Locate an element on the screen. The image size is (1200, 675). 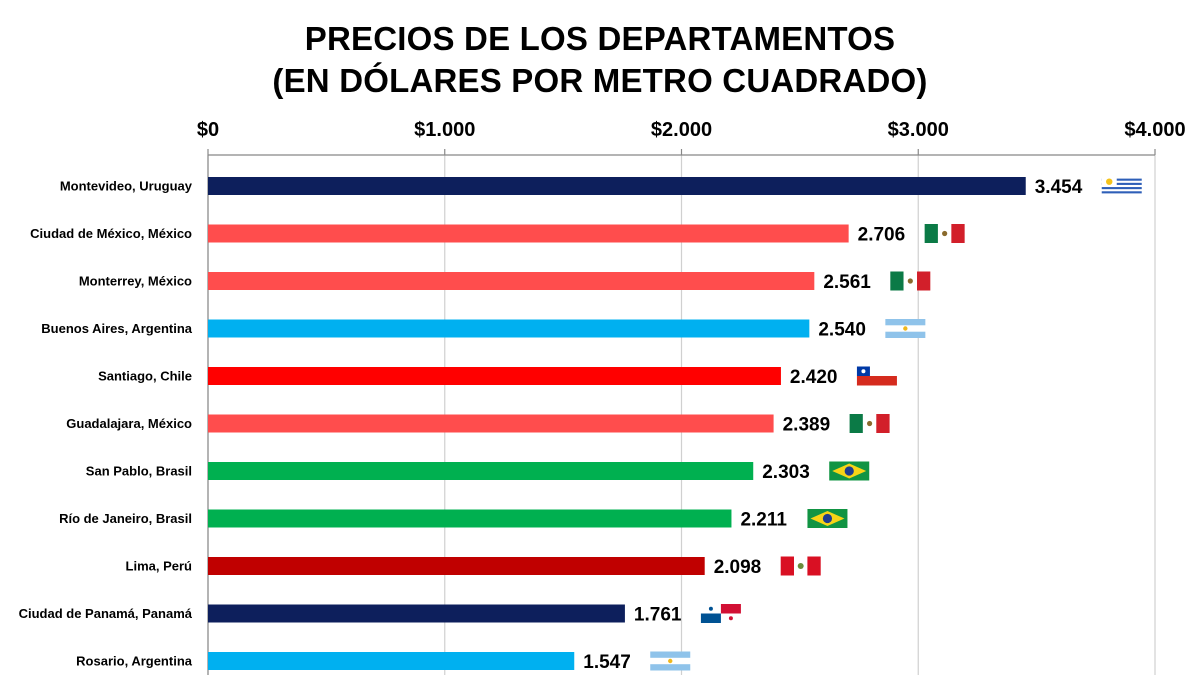
chart-title-line-2: (EN DÓLARES POR METRO CUADRADO) is located at coordinates (600, 80).